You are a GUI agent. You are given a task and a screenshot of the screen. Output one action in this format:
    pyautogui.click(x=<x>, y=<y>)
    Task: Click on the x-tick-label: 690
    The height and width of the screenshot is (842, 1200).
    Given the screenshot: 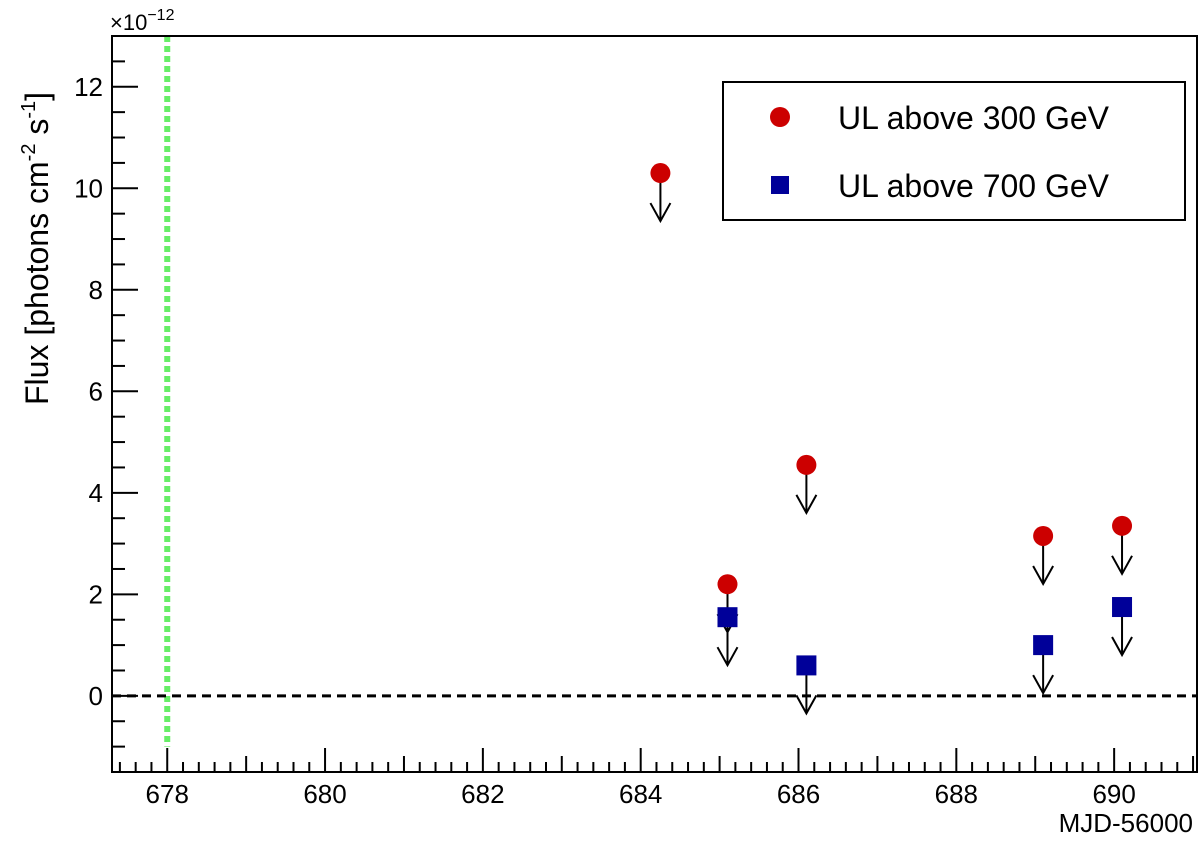 What is the action you would take?
    pyautogui.click(x=1113, y=794)
    